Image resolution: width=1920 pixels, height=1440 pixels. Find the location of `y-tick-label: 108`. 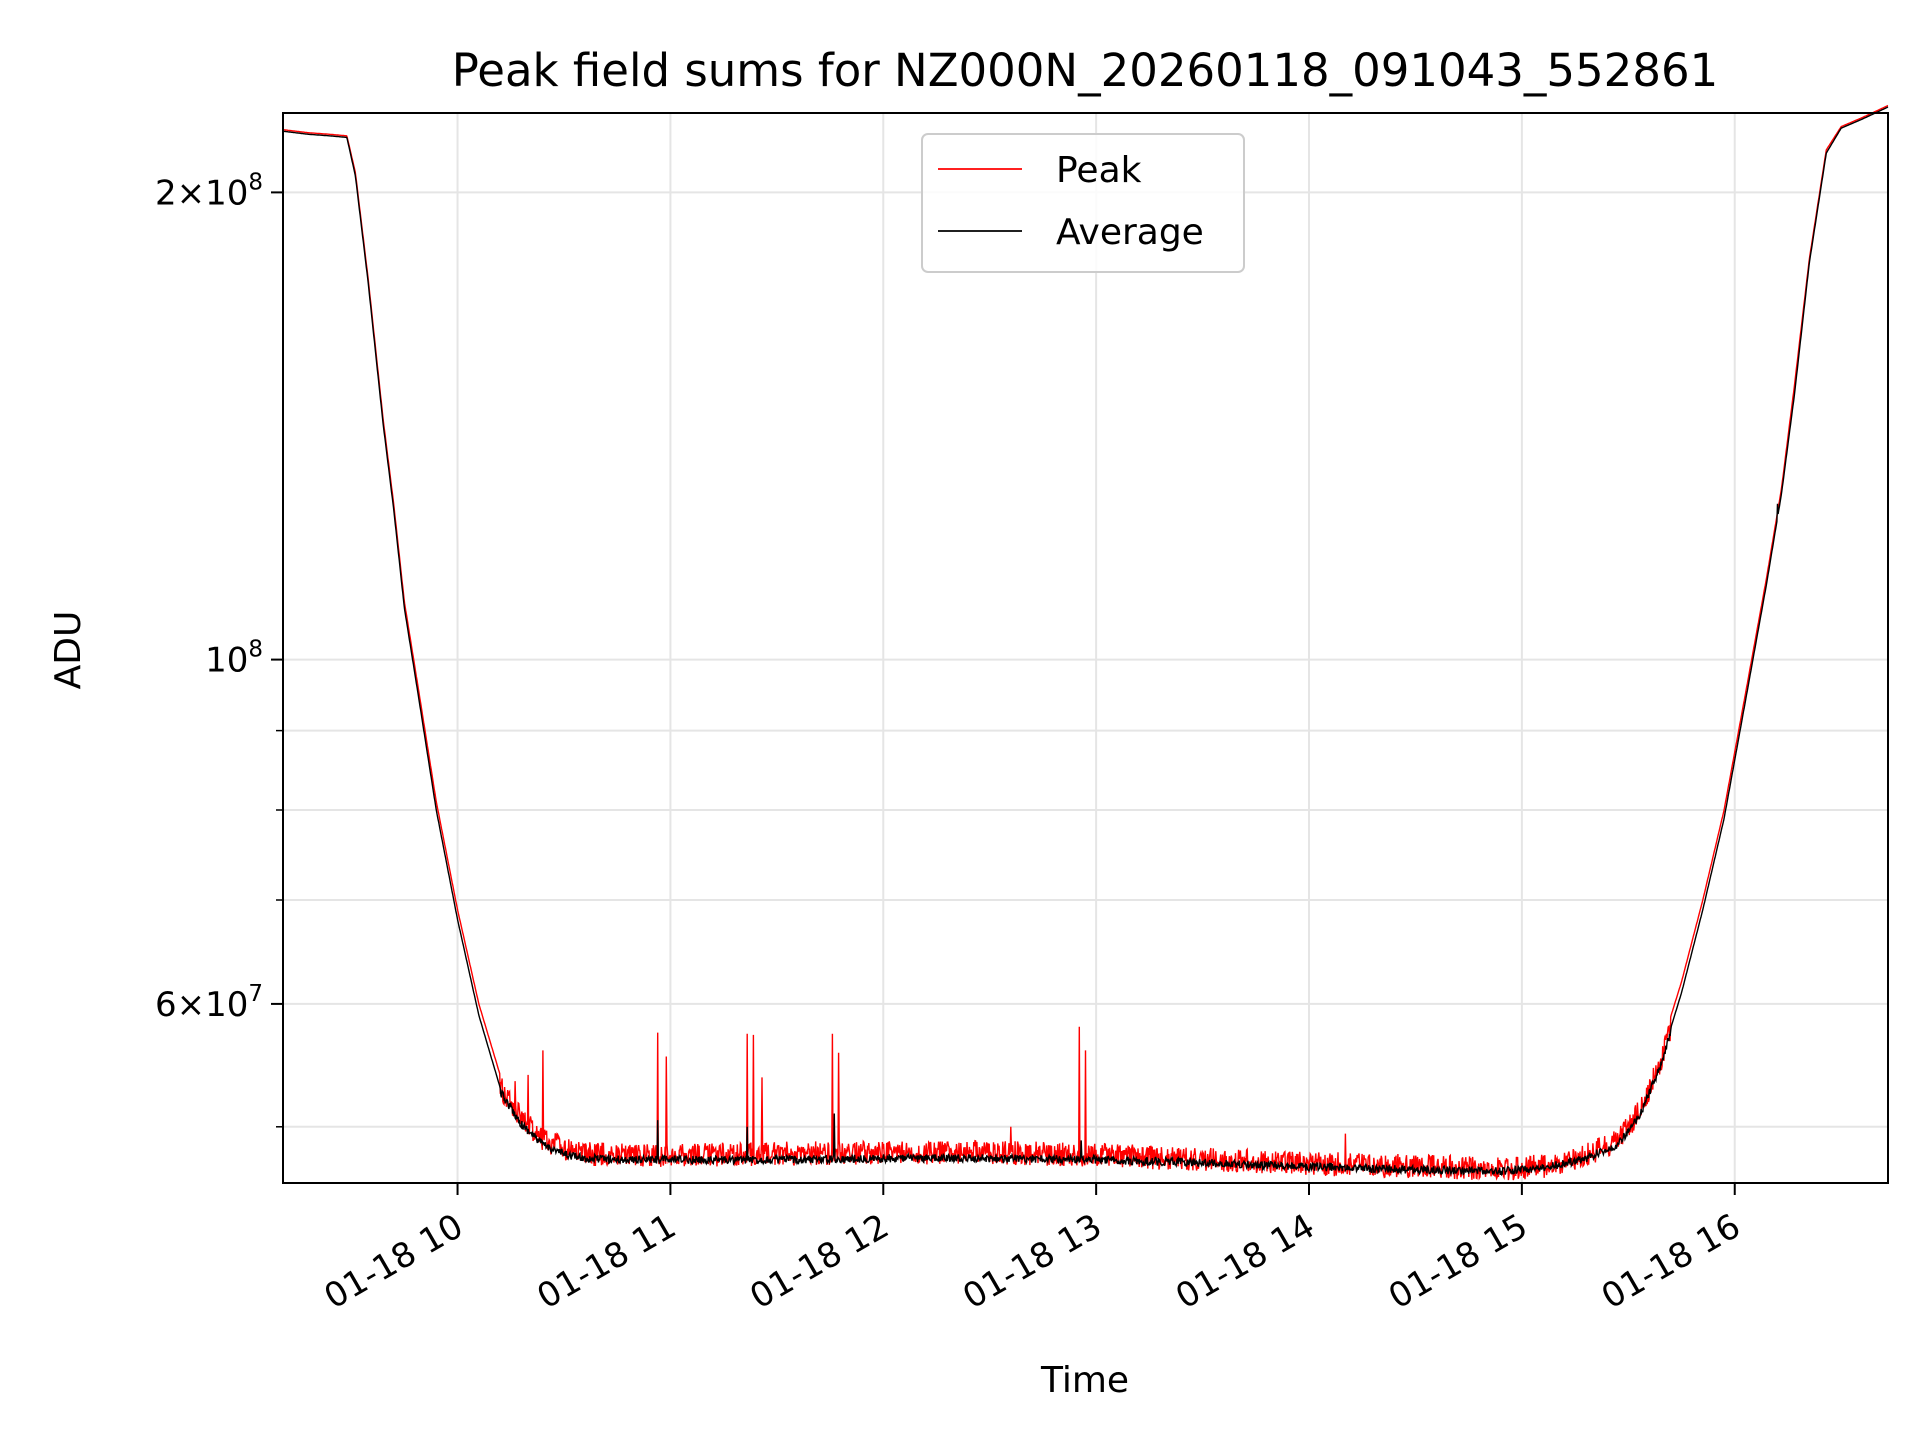

y-tick-label: 108 is located at coordinates (234, 659).